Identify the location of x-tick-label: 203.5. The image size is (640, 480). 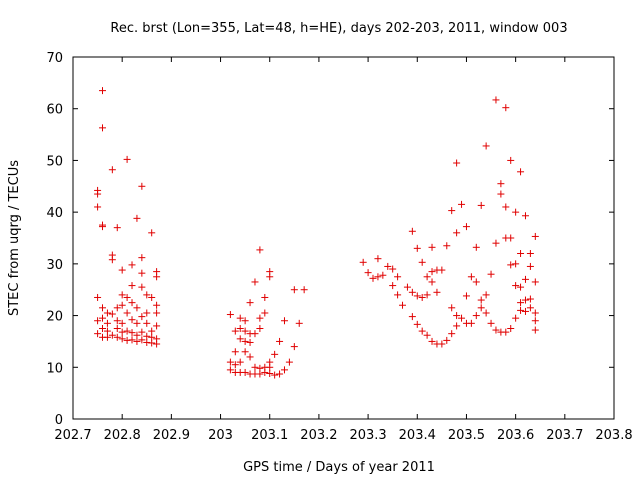
(466, 435).